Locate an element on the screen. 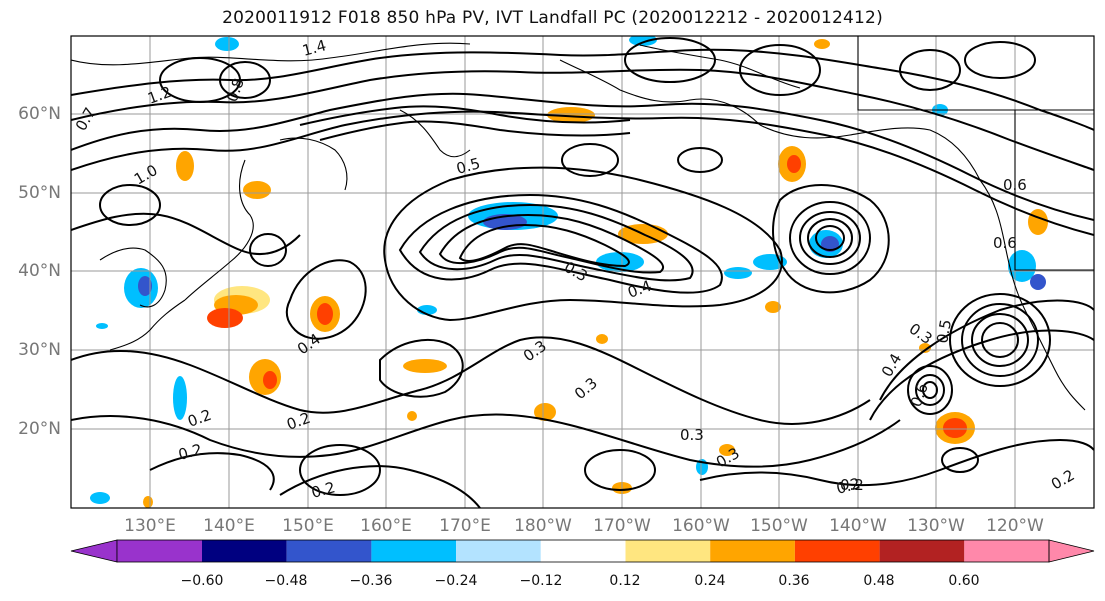  colorbar-tick: −0.48 is located at coordinates (286, 581).